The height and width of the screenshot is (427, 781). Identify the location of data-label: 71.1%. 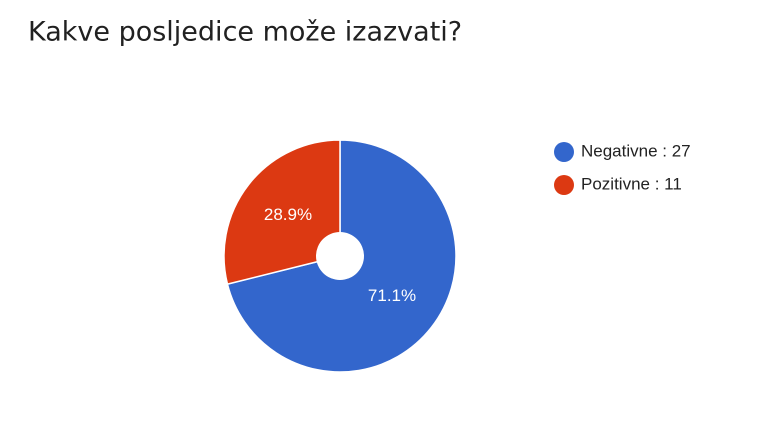
(392, 295).